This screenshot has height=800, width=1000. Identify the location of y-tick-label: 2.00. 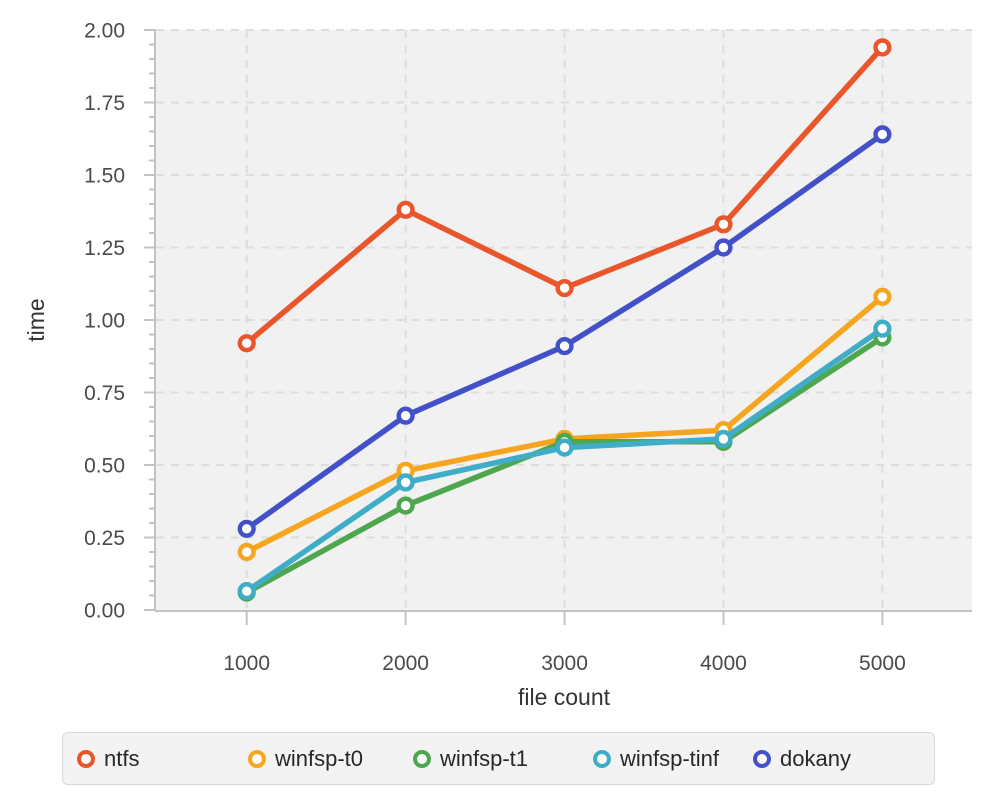
(104, 30).